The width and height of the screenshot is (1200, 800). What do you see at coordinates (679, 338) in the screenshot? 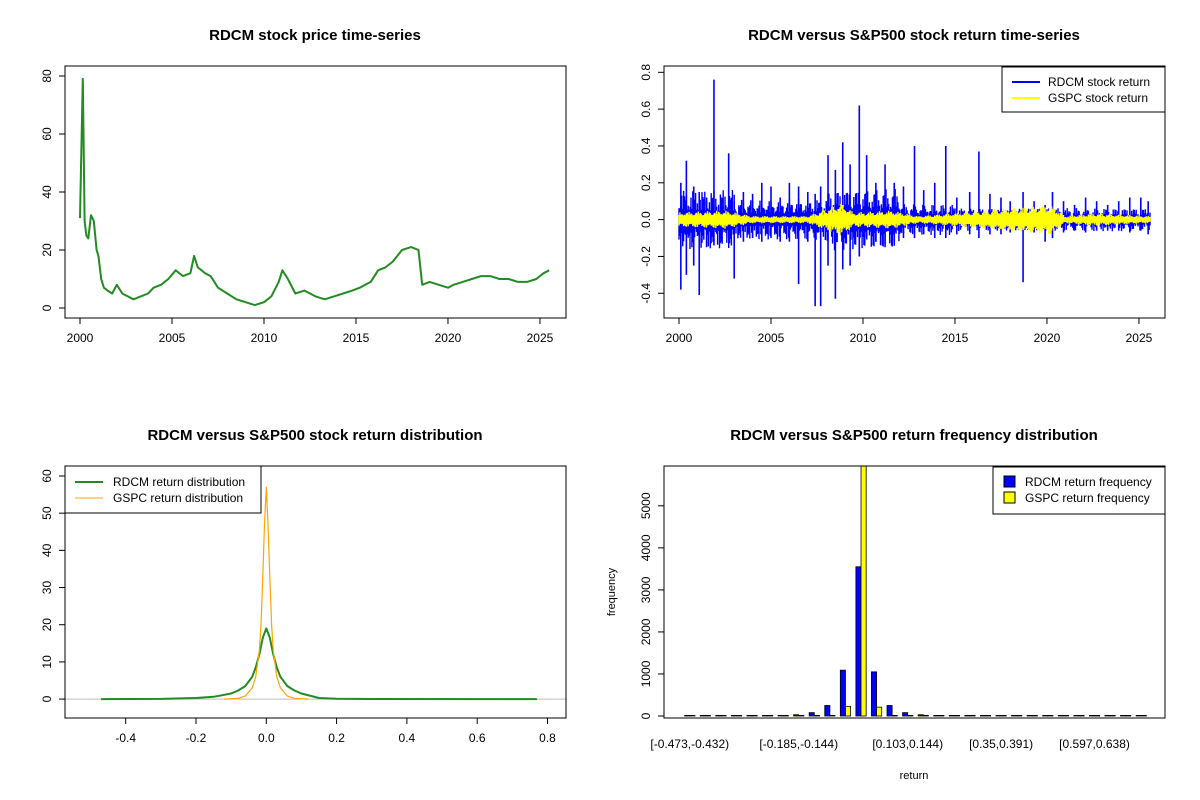
I see `return-ts-x-tick-label: 2000` at bounding box center [679, 338].